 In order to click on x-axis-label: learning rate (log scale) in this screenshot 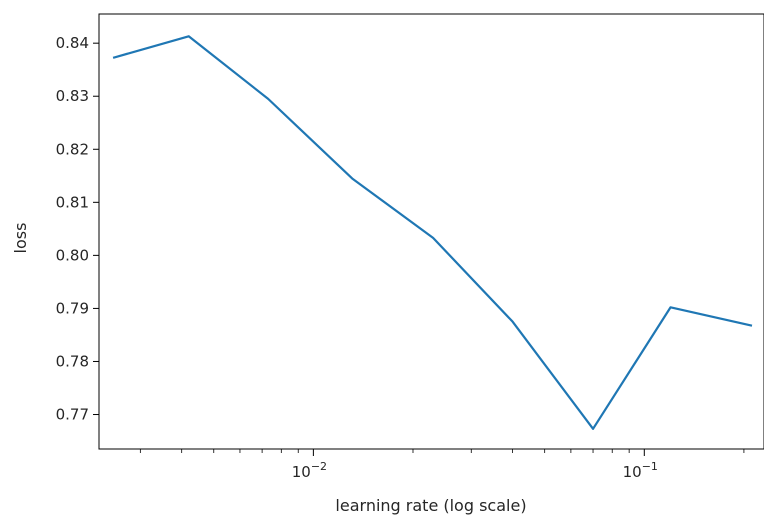, I will do `click(430, 505)`.